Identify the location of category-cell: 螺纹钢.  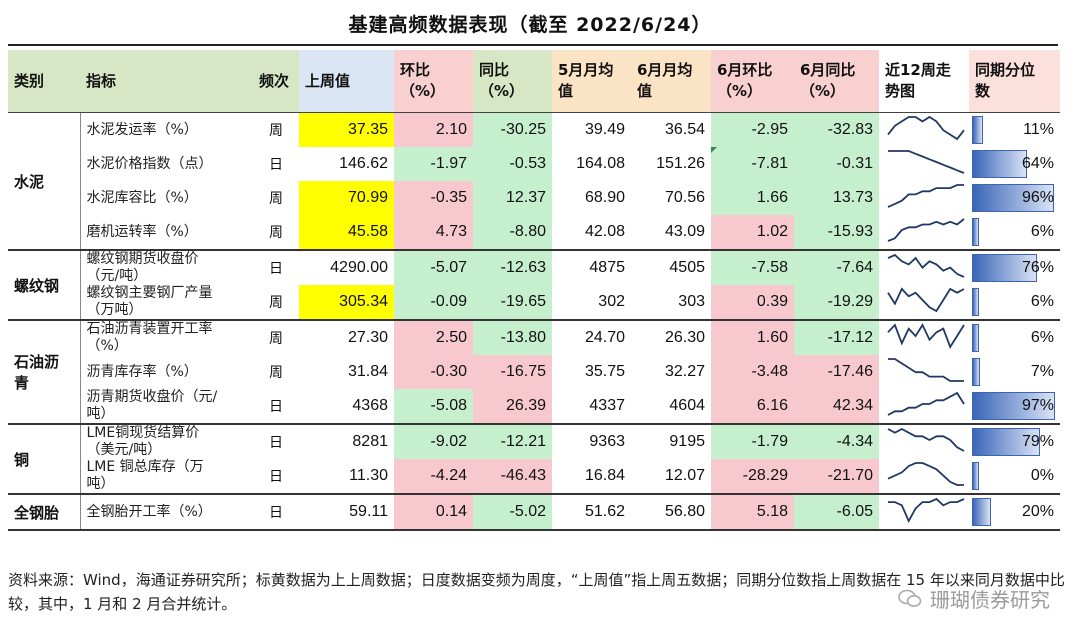
(44, 285).